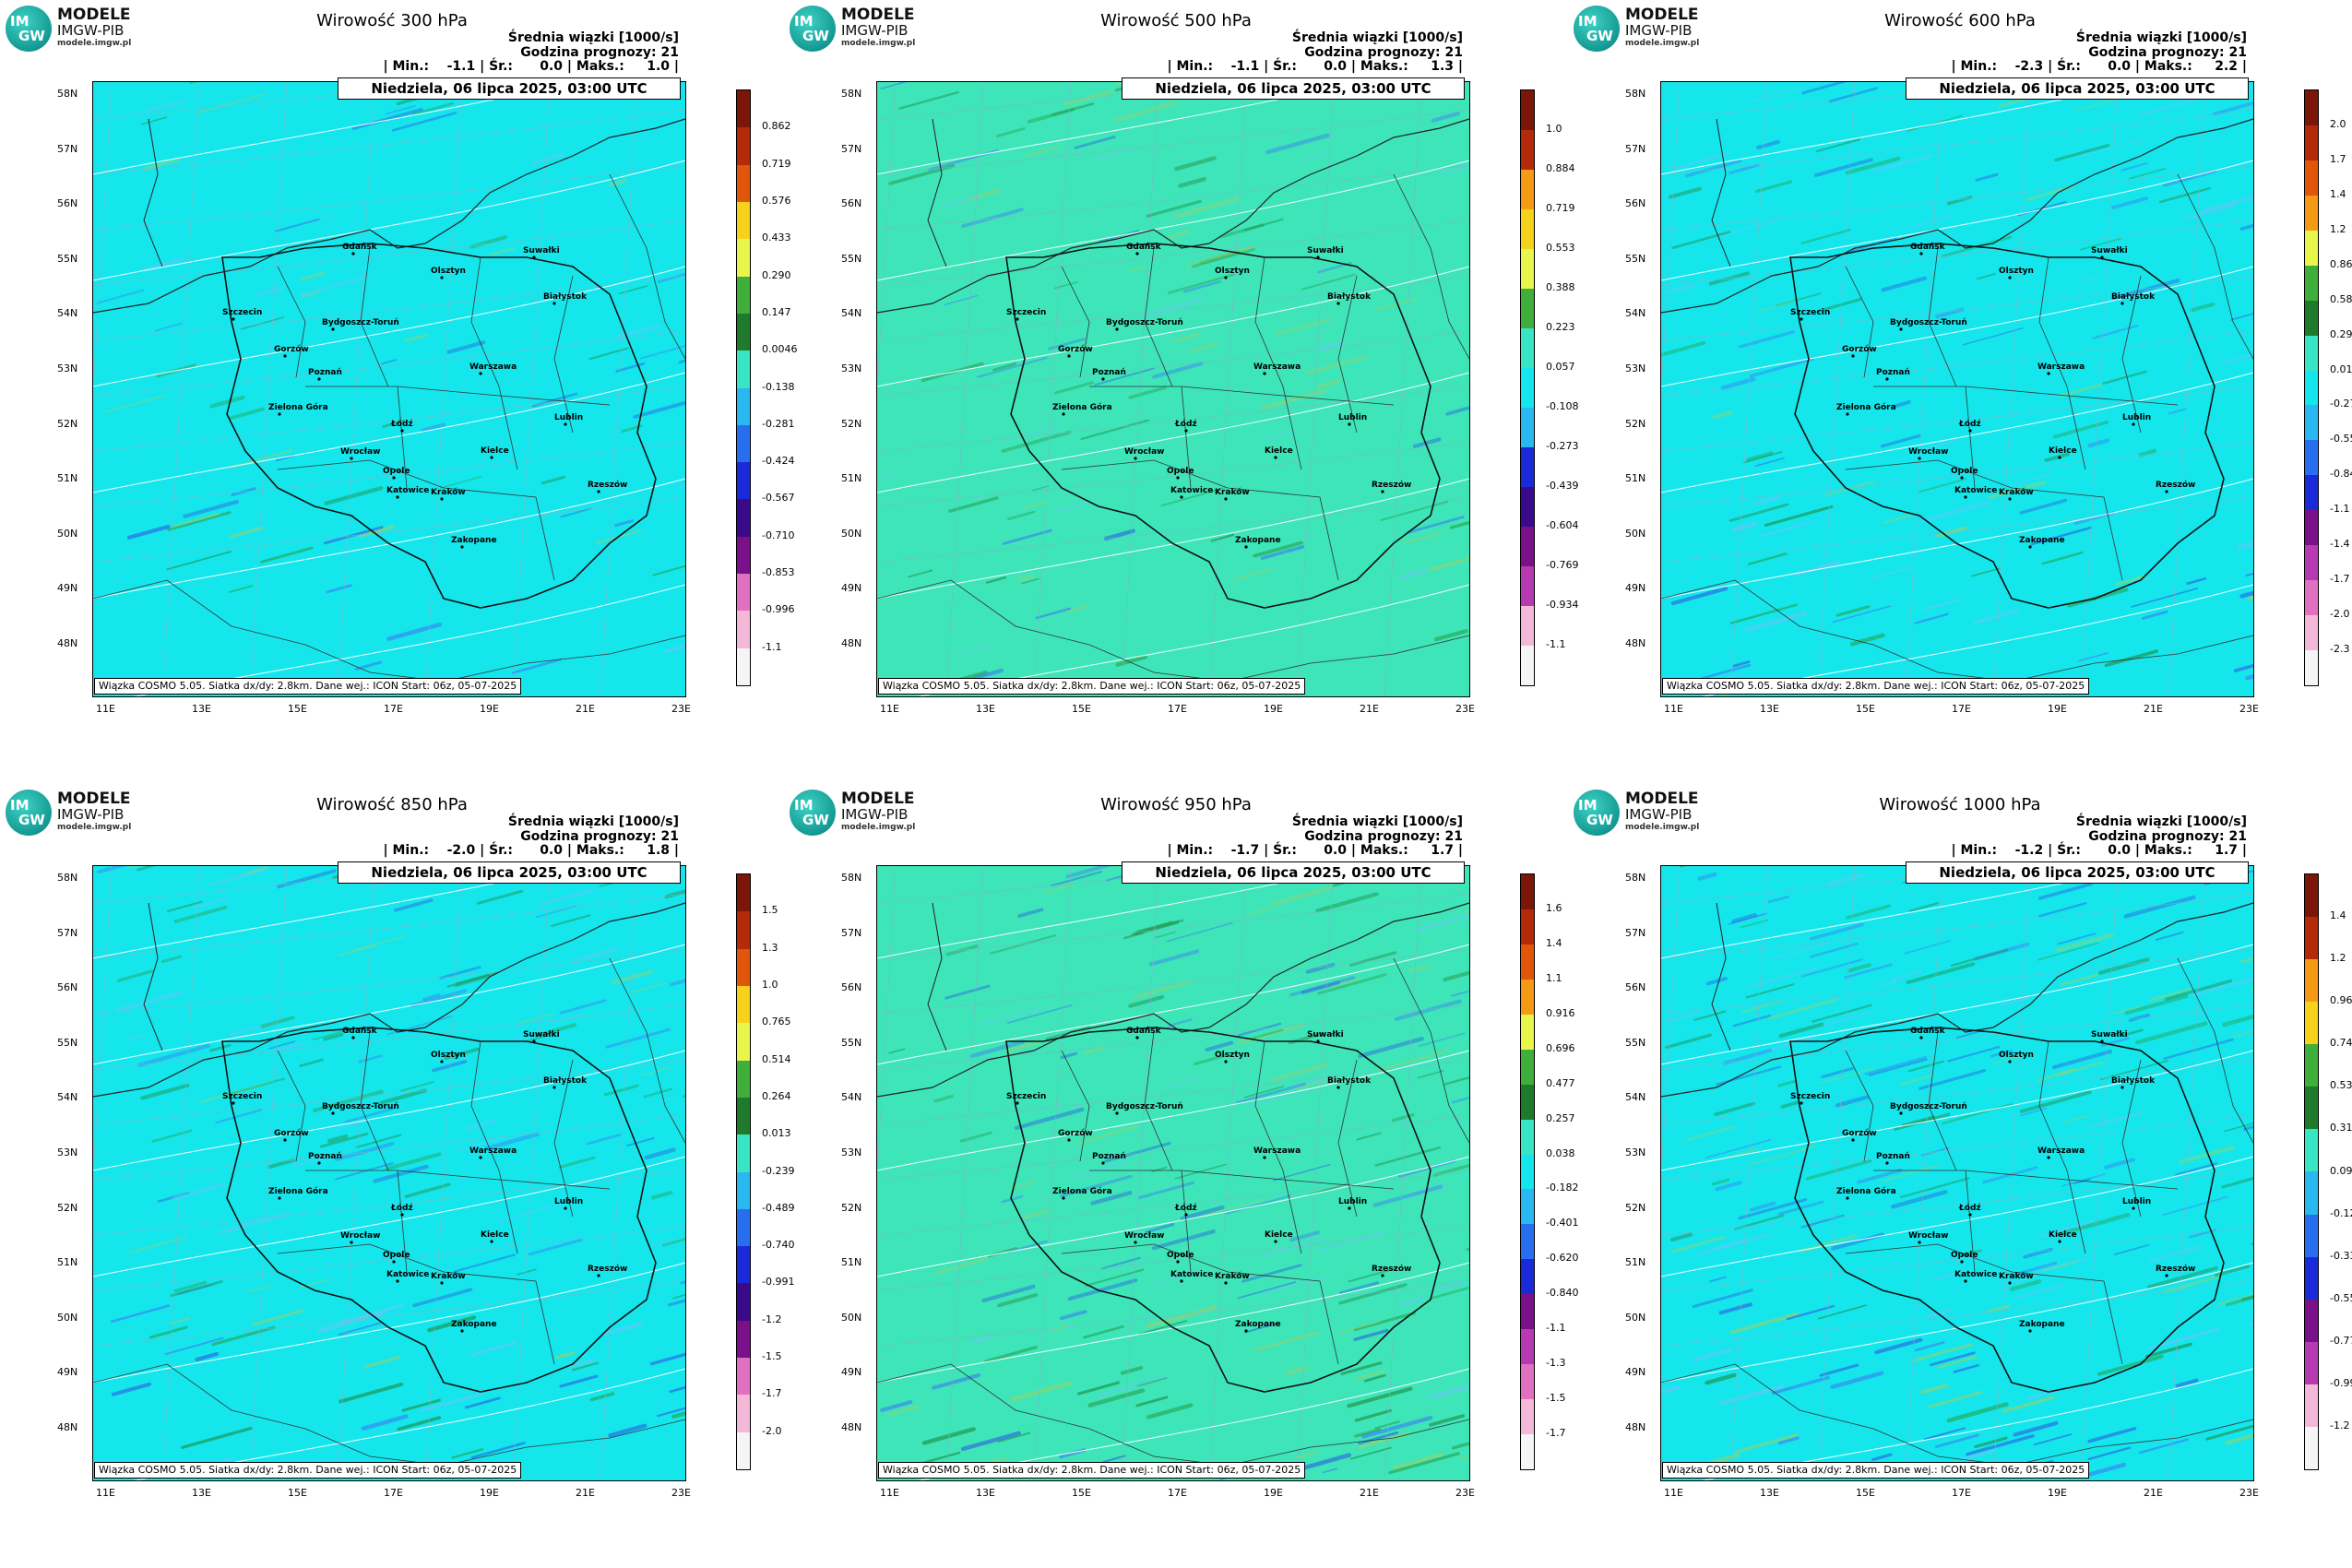 This screenshot has height=1568, width=2352. Describe the element at coordinates (493, 1151) in the screenshot. I see `city-label: Warszawa` at that location.